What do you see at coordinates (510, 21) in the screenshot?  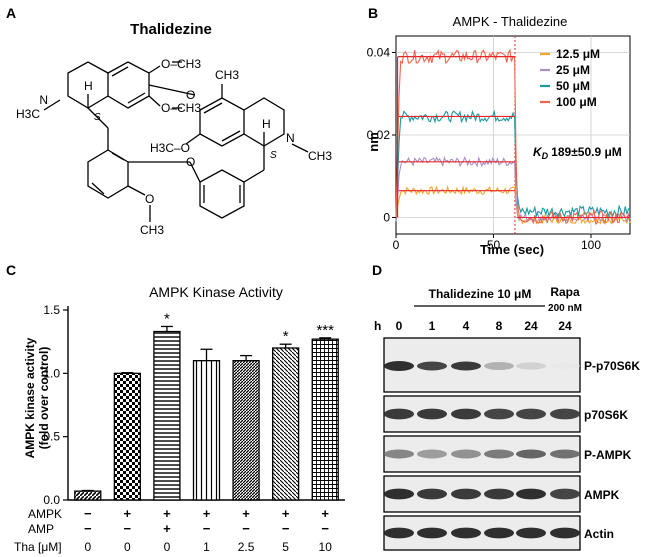 I see `chart-b-title: AMPK - Thalidezine` at bounding box center [510, 21].